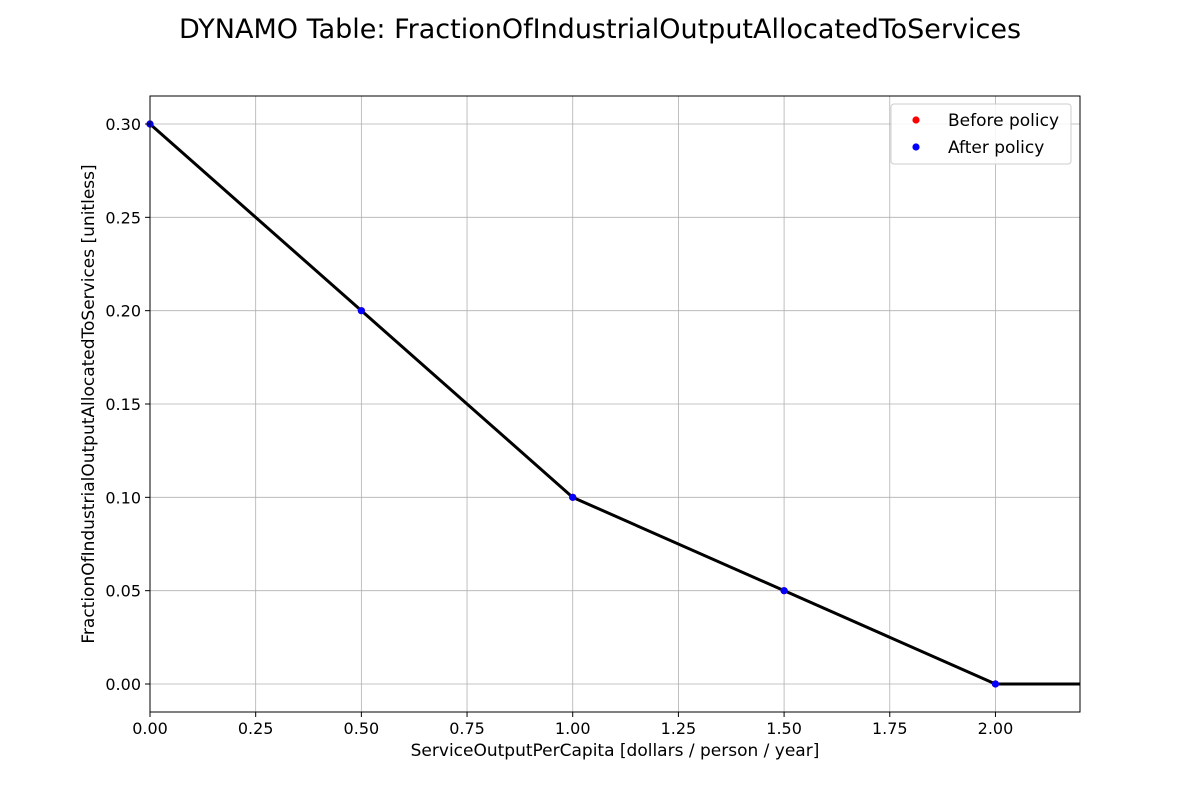 Image resolution: width=1200 pixels, height=800 pixels. I want to click on y-axis: 0.00 0.05 0.10 0.15 0.20 0.25 0.30, so click(127, 404).